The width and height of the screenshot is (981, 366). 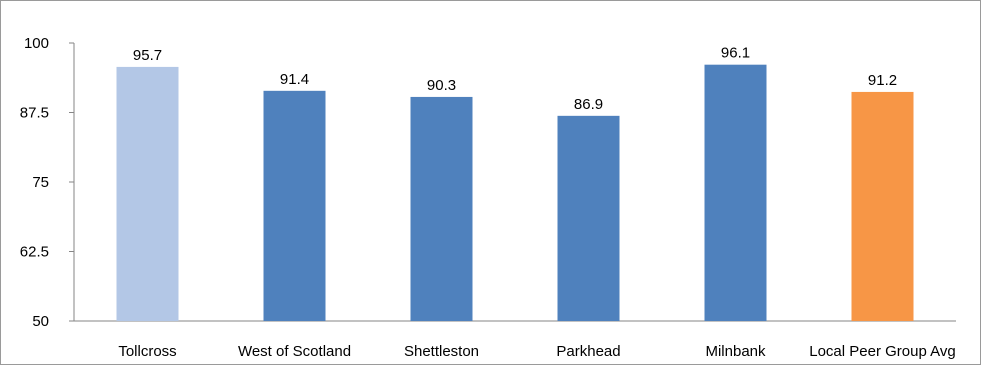 I want to click on data-label: 96.1, so click(x=735, y=53).